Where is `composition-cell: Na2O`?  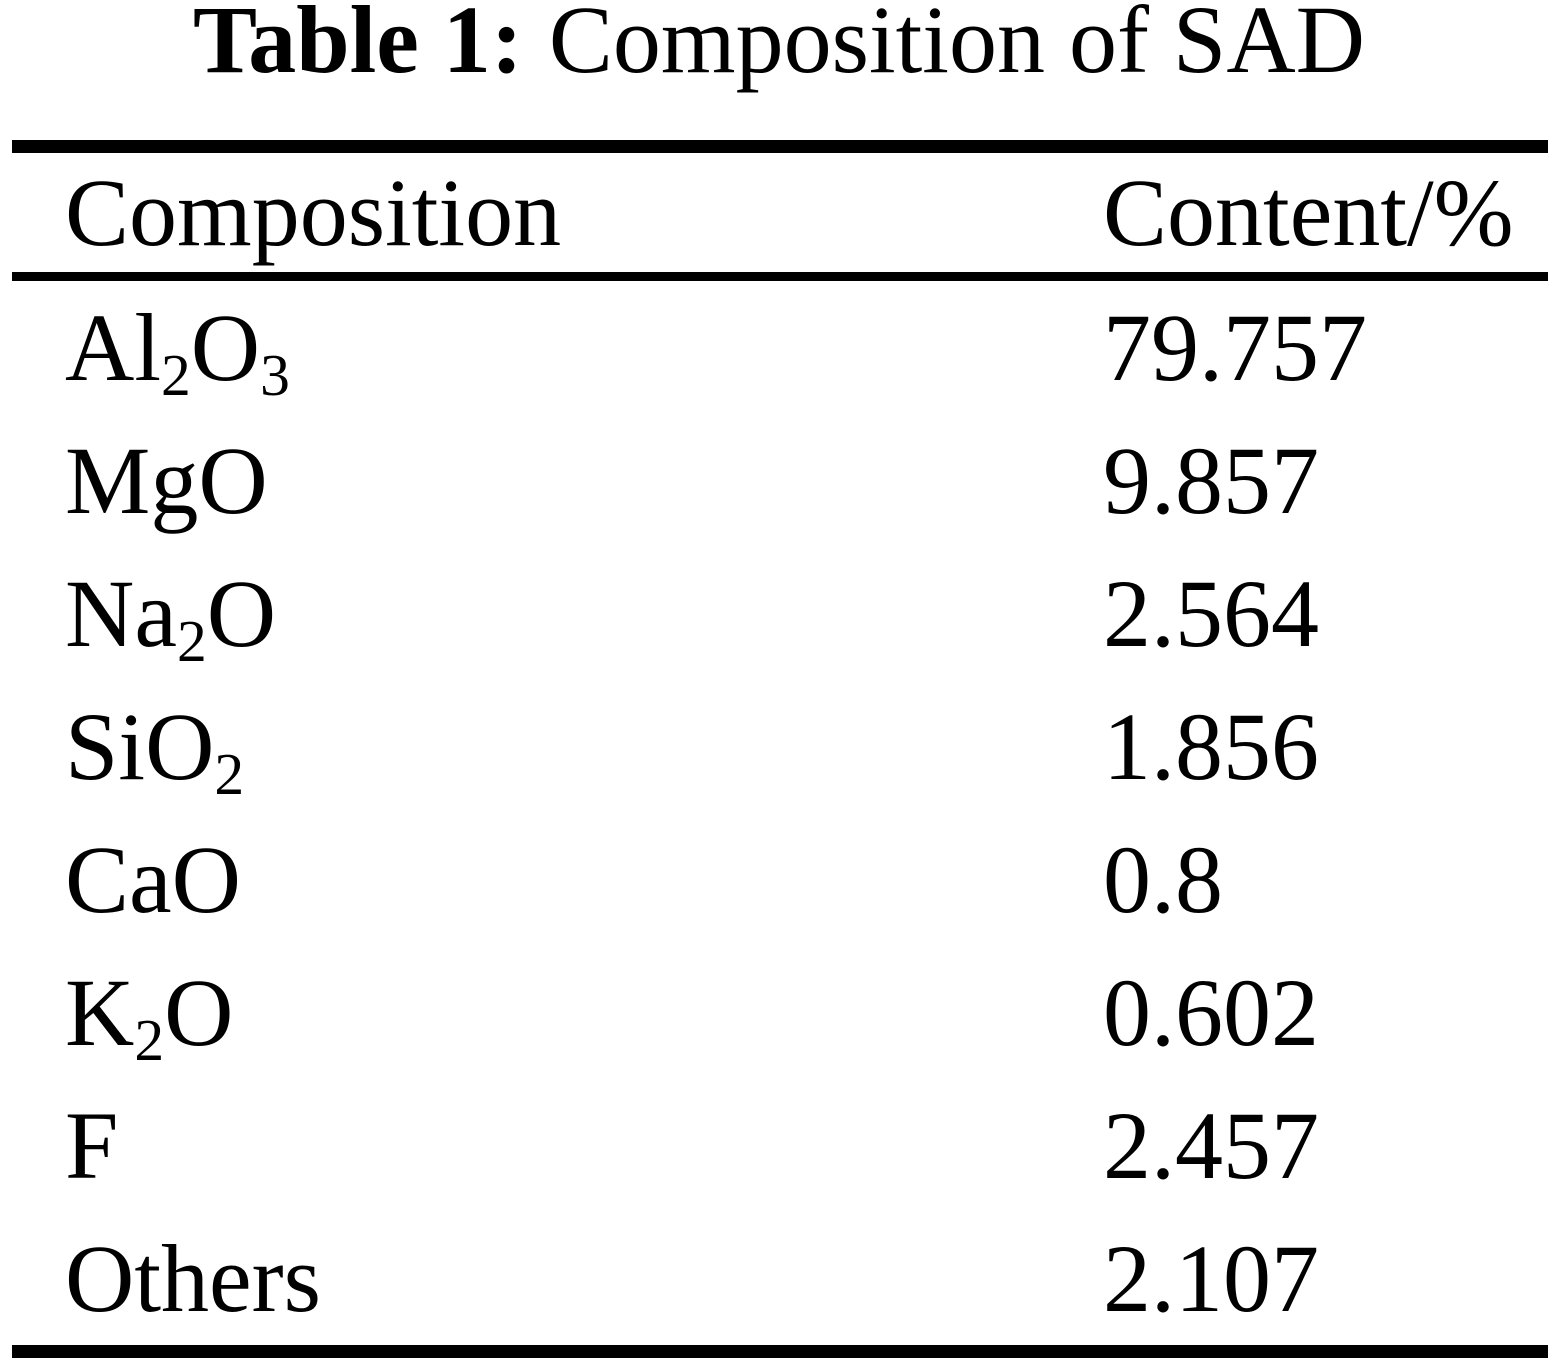 composition-cell: Na2O is located at coordinates (171, 617).